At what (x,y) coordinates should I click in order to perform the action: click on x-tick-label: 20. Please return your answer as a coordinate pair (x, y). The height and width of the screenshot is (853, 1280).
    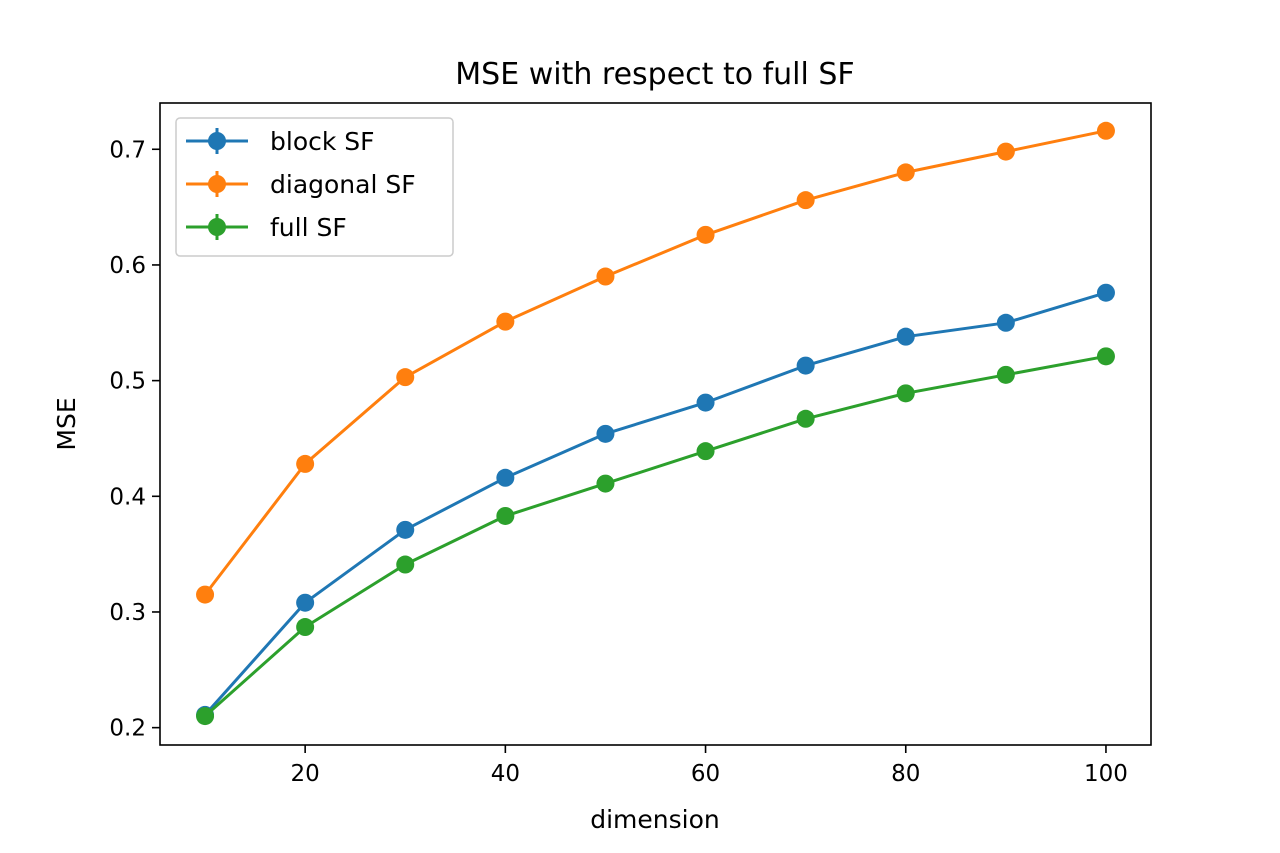
    Looking at the image, I should click on (305, 774).